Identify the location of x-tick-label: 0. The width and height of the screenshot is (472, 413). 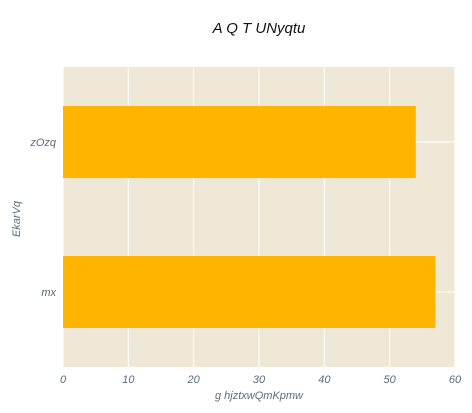
(63, 380).